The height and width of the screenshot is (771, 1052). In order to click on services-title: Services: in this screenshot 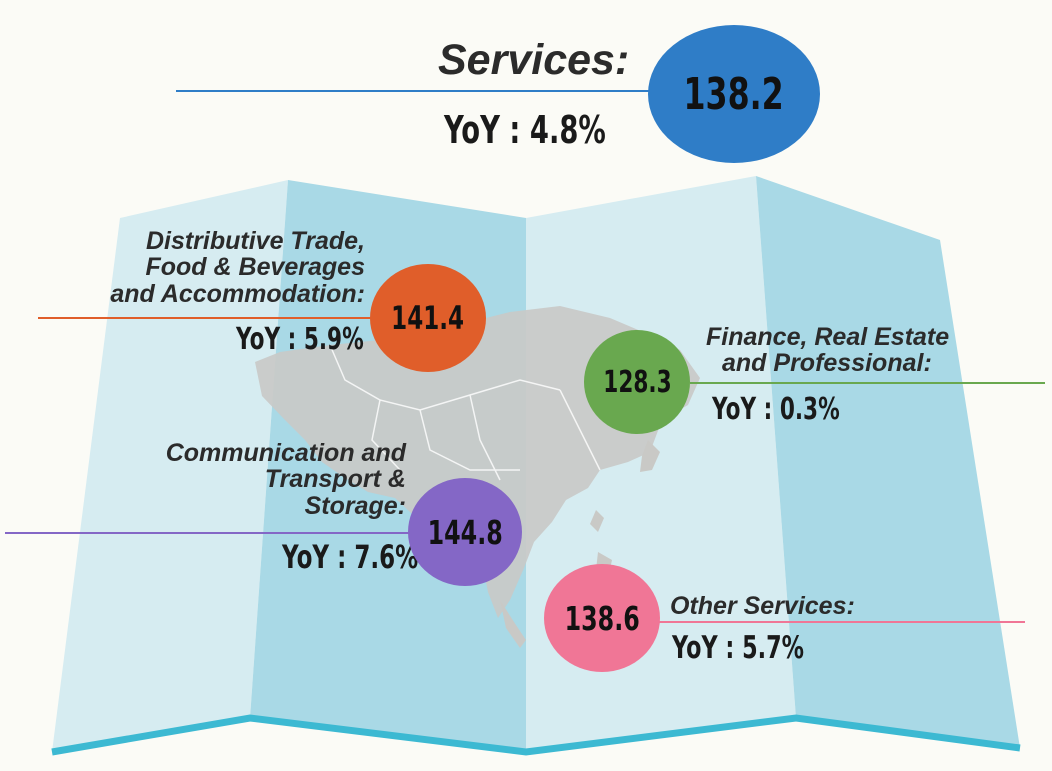, I will do `click(534, 60)`.